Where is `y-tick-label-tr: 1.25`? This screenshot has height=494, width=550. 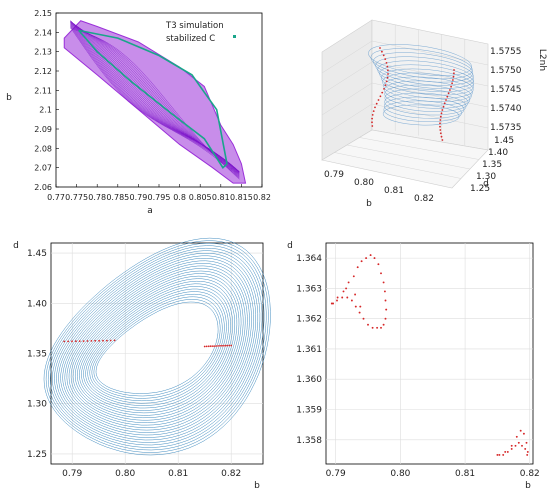
y-tick-label-tr: 1.25 is located at coordinates (480, 189).